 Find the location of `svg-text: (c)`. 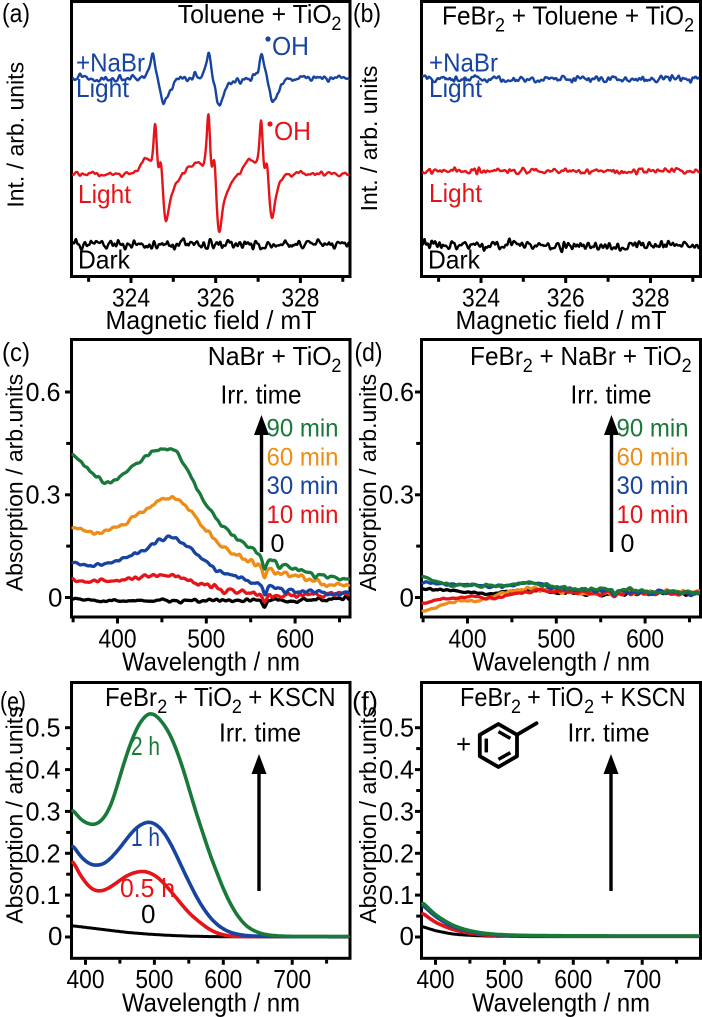

svg-text: (c) is located at coordinates (16, 352).